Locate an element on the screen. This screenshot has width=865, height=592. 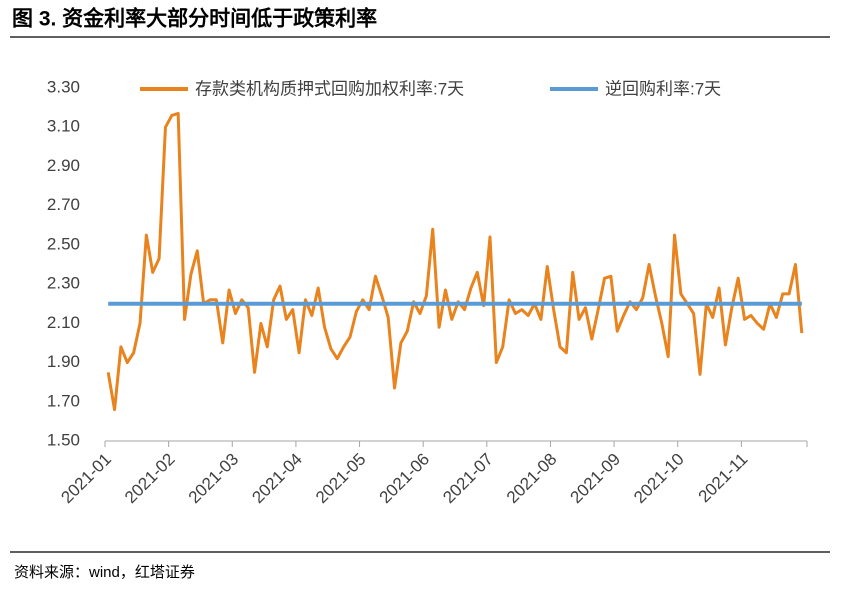
y-tick-label: 1.70 is located at coordinates (63, 400).